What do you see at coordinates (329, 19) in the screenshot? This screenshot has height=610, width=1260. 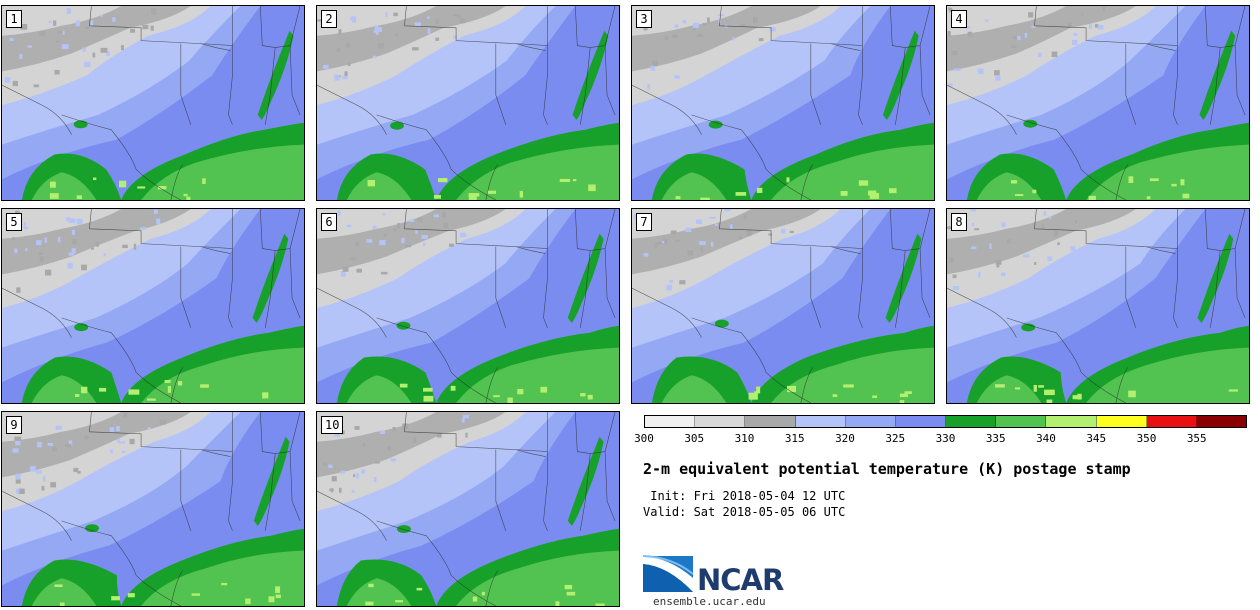 I see `member-number-label: 2` at bounding box center [329, 19].